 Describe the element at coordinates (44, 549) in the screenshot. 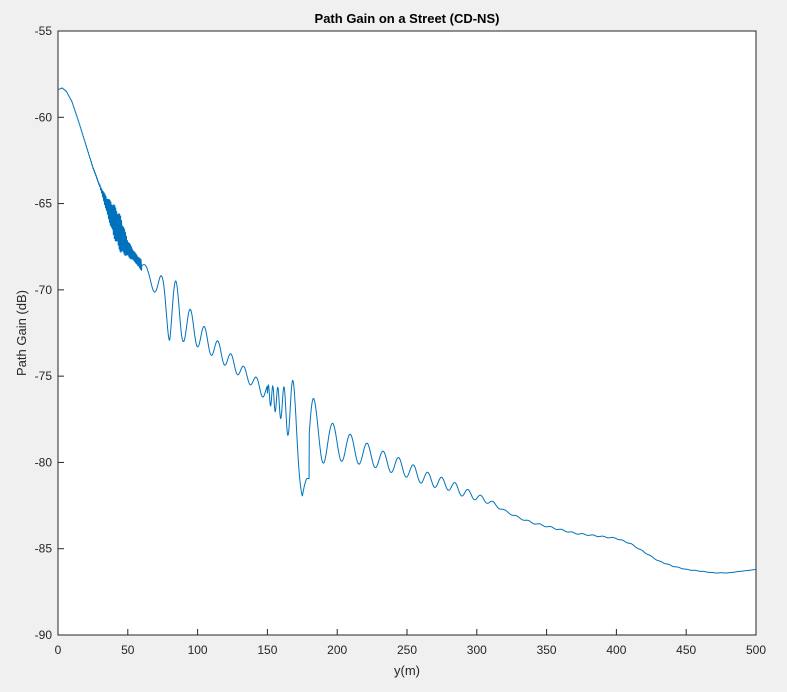

I see `y-tick-label: -85` at that location.